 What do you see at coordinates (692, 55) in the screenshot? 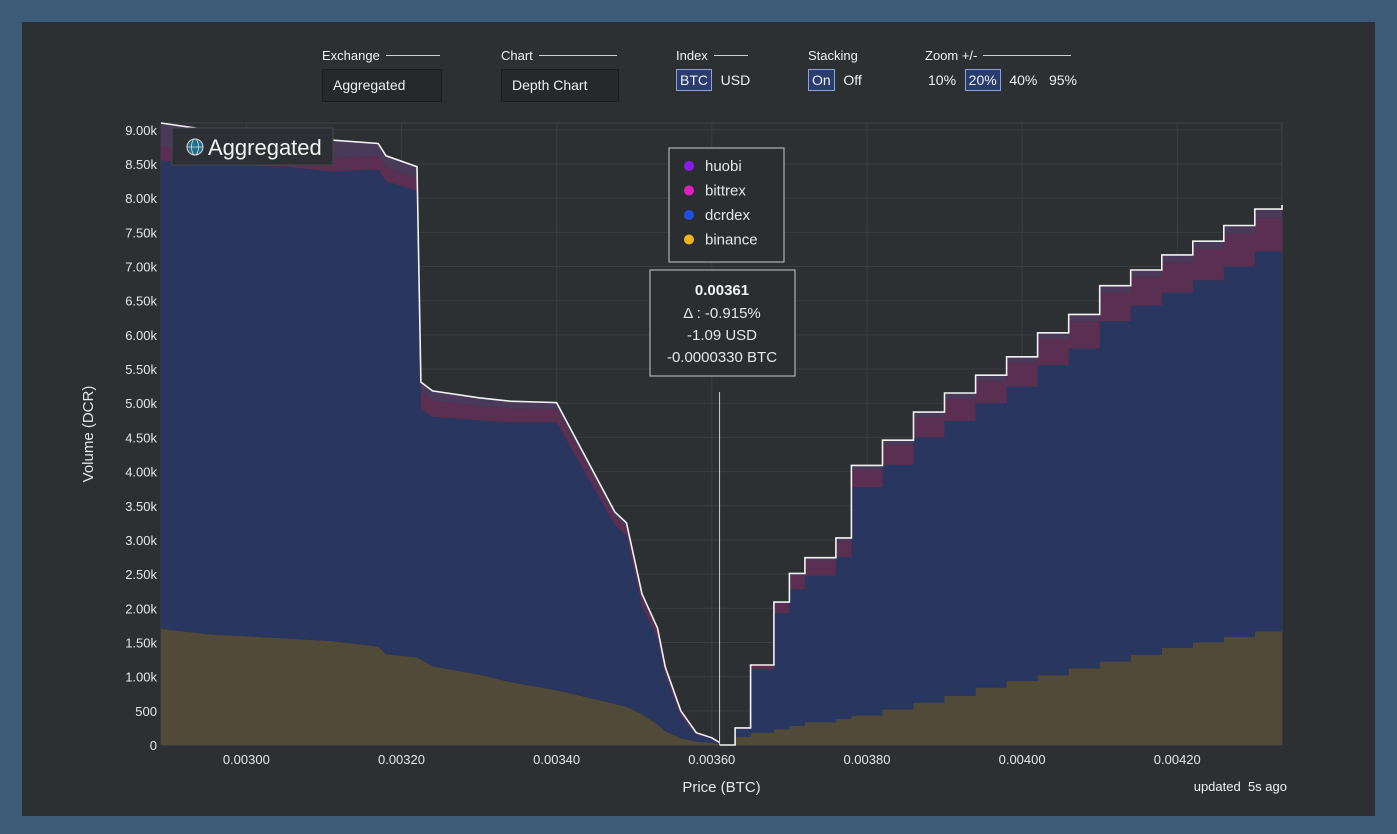
I see `index-label: Index` at bounding box center [692, 55].